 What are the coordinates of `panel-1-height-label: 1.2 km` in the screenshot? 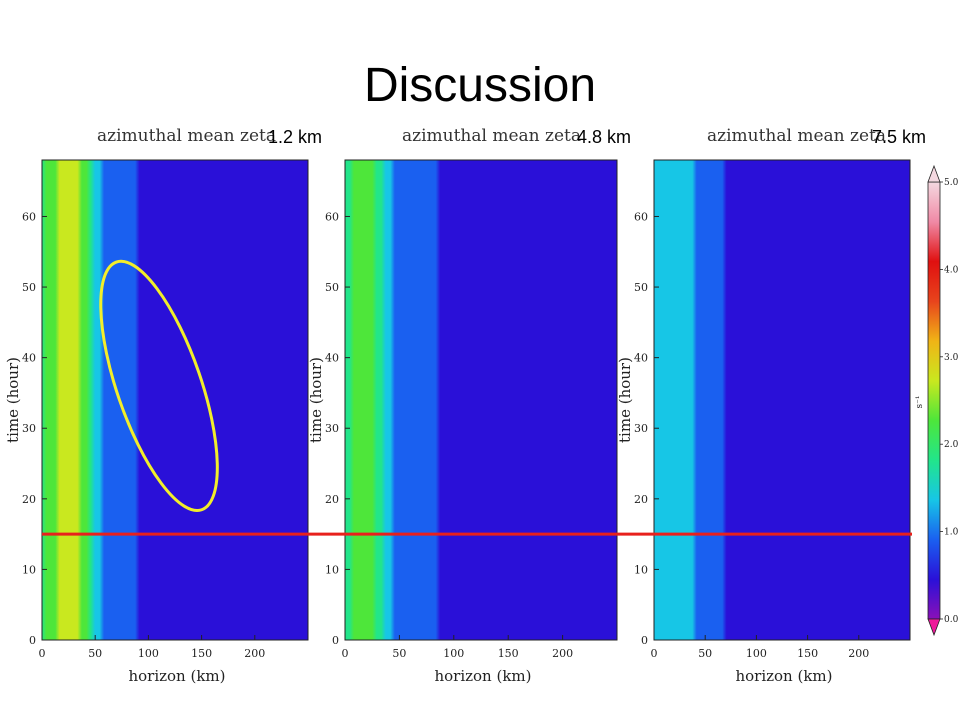 It's located at (295, 137).